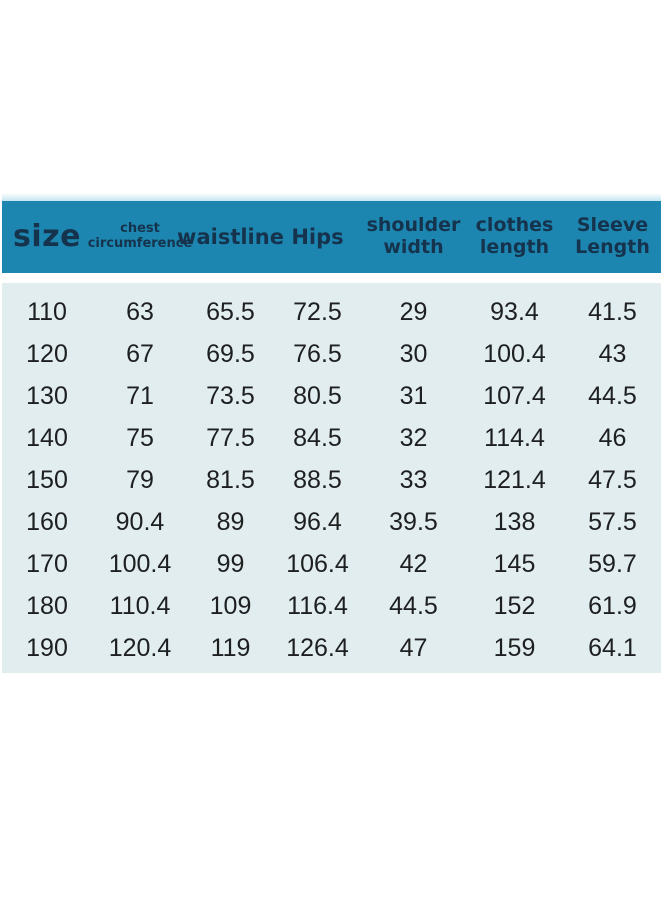 This screenshot has height=909, width=667. I want to click on table-row: 140 75 77.5 84.5 32 114.4 46, so click(331, 438).